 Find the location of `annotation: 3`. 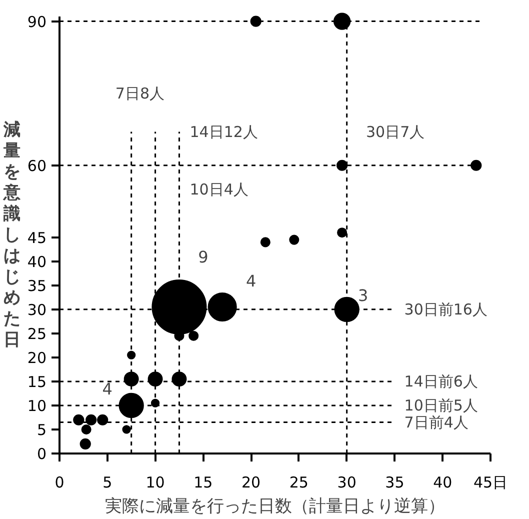

annotation: 3 is located at coordinates (363, 296).